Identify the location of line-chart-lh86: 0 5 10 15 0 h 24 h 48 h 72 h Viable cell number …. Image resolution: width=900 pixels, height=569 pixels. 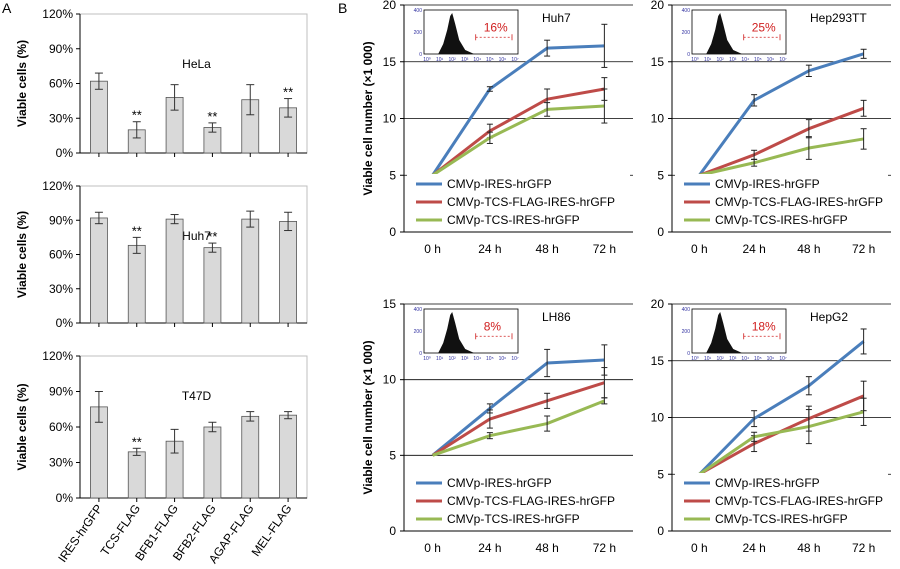
(497, 426).